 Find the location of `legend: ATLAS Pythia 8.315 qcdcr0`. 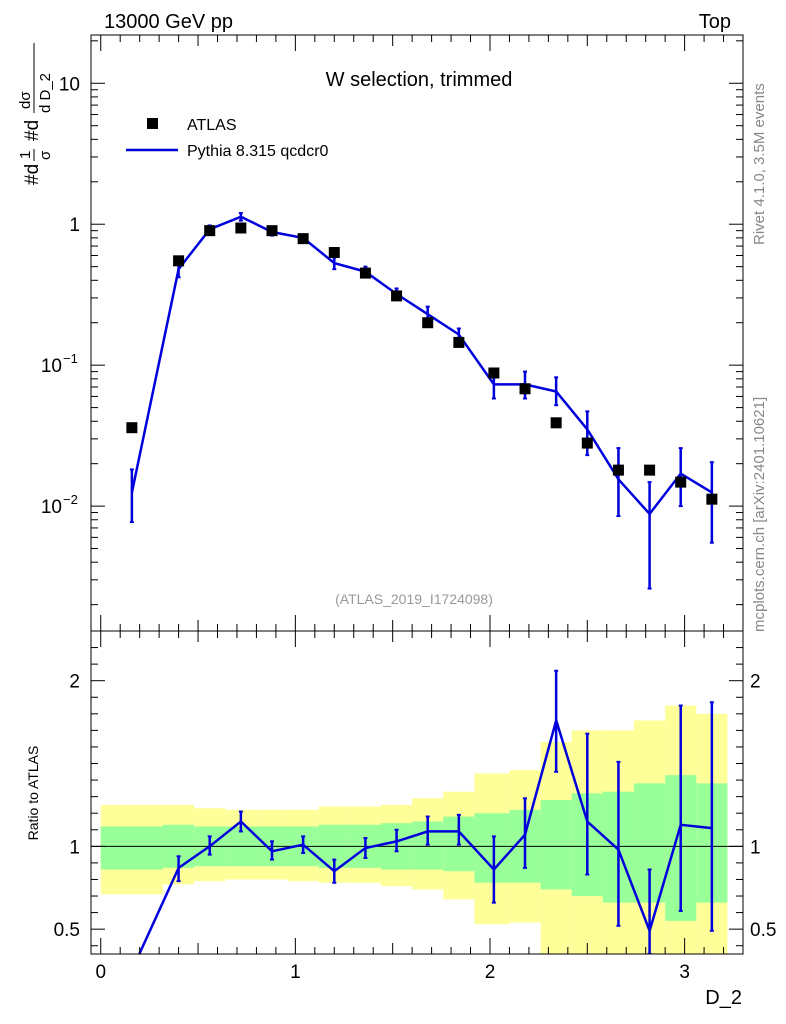

legend: ATLAS Pythia 8.315 qcdcr0 is located at coordinates (227, 138).